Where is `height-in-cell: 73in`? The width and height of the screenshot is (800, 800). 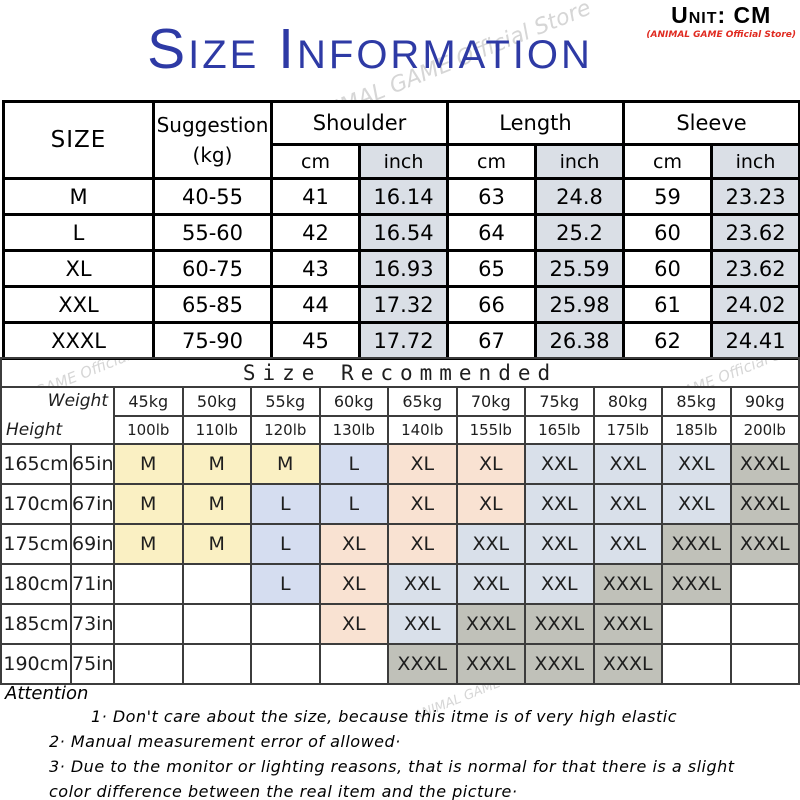 height-in-cell: 73in is located at coordinates (92, 624).